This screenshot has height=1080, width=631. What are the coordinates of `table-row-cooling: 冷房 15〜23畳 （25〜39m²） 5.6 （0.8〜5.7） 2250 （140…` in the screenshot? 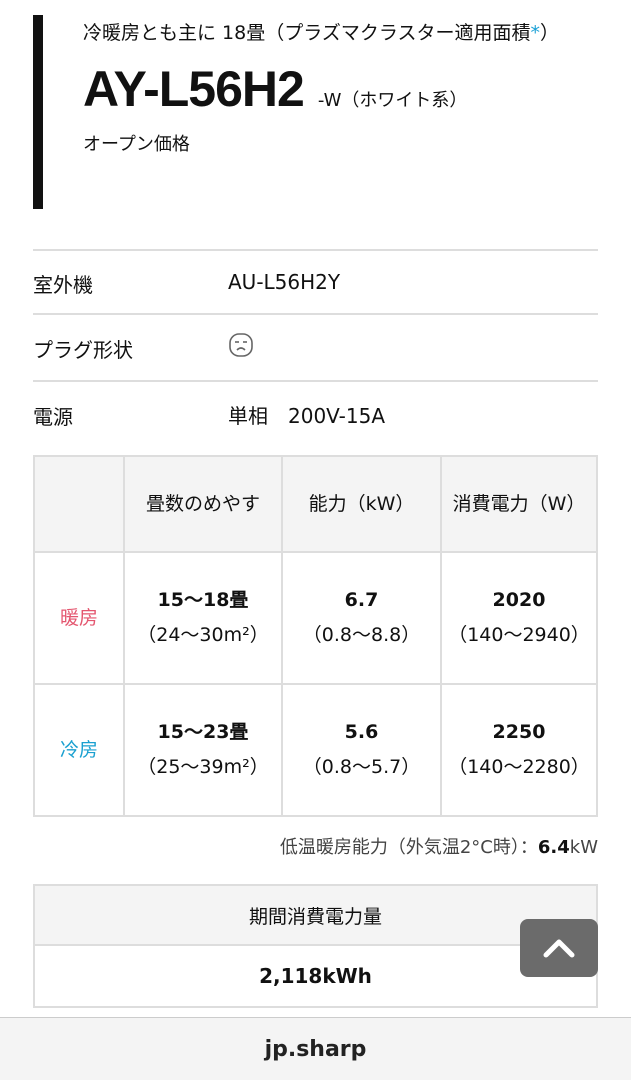 It's located at (315, 750).